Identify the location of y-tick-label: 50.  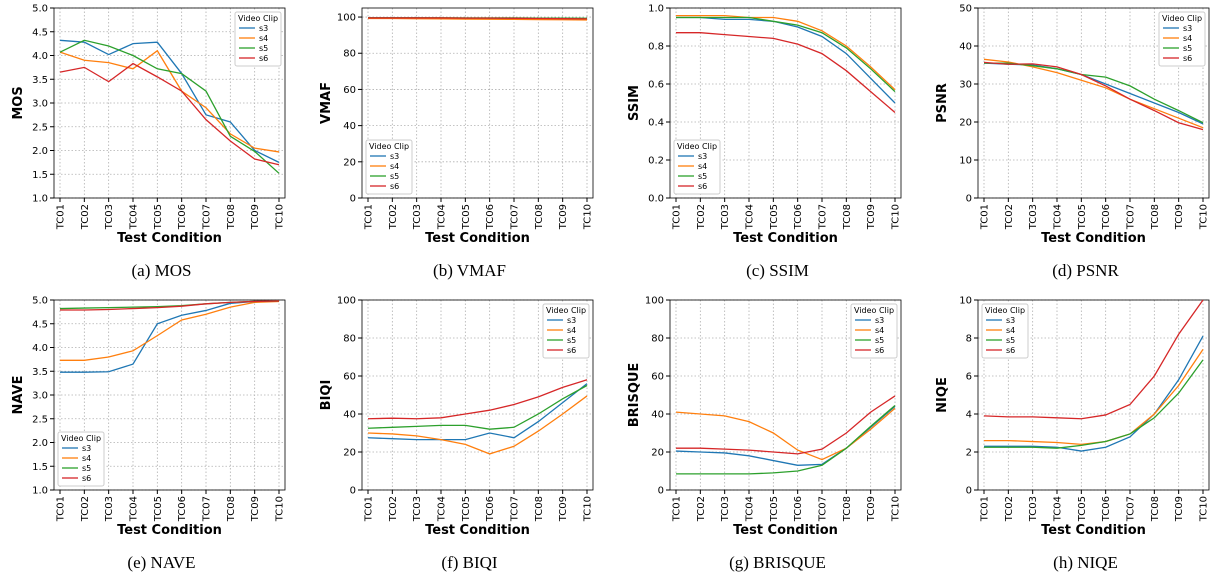
(965, 9).